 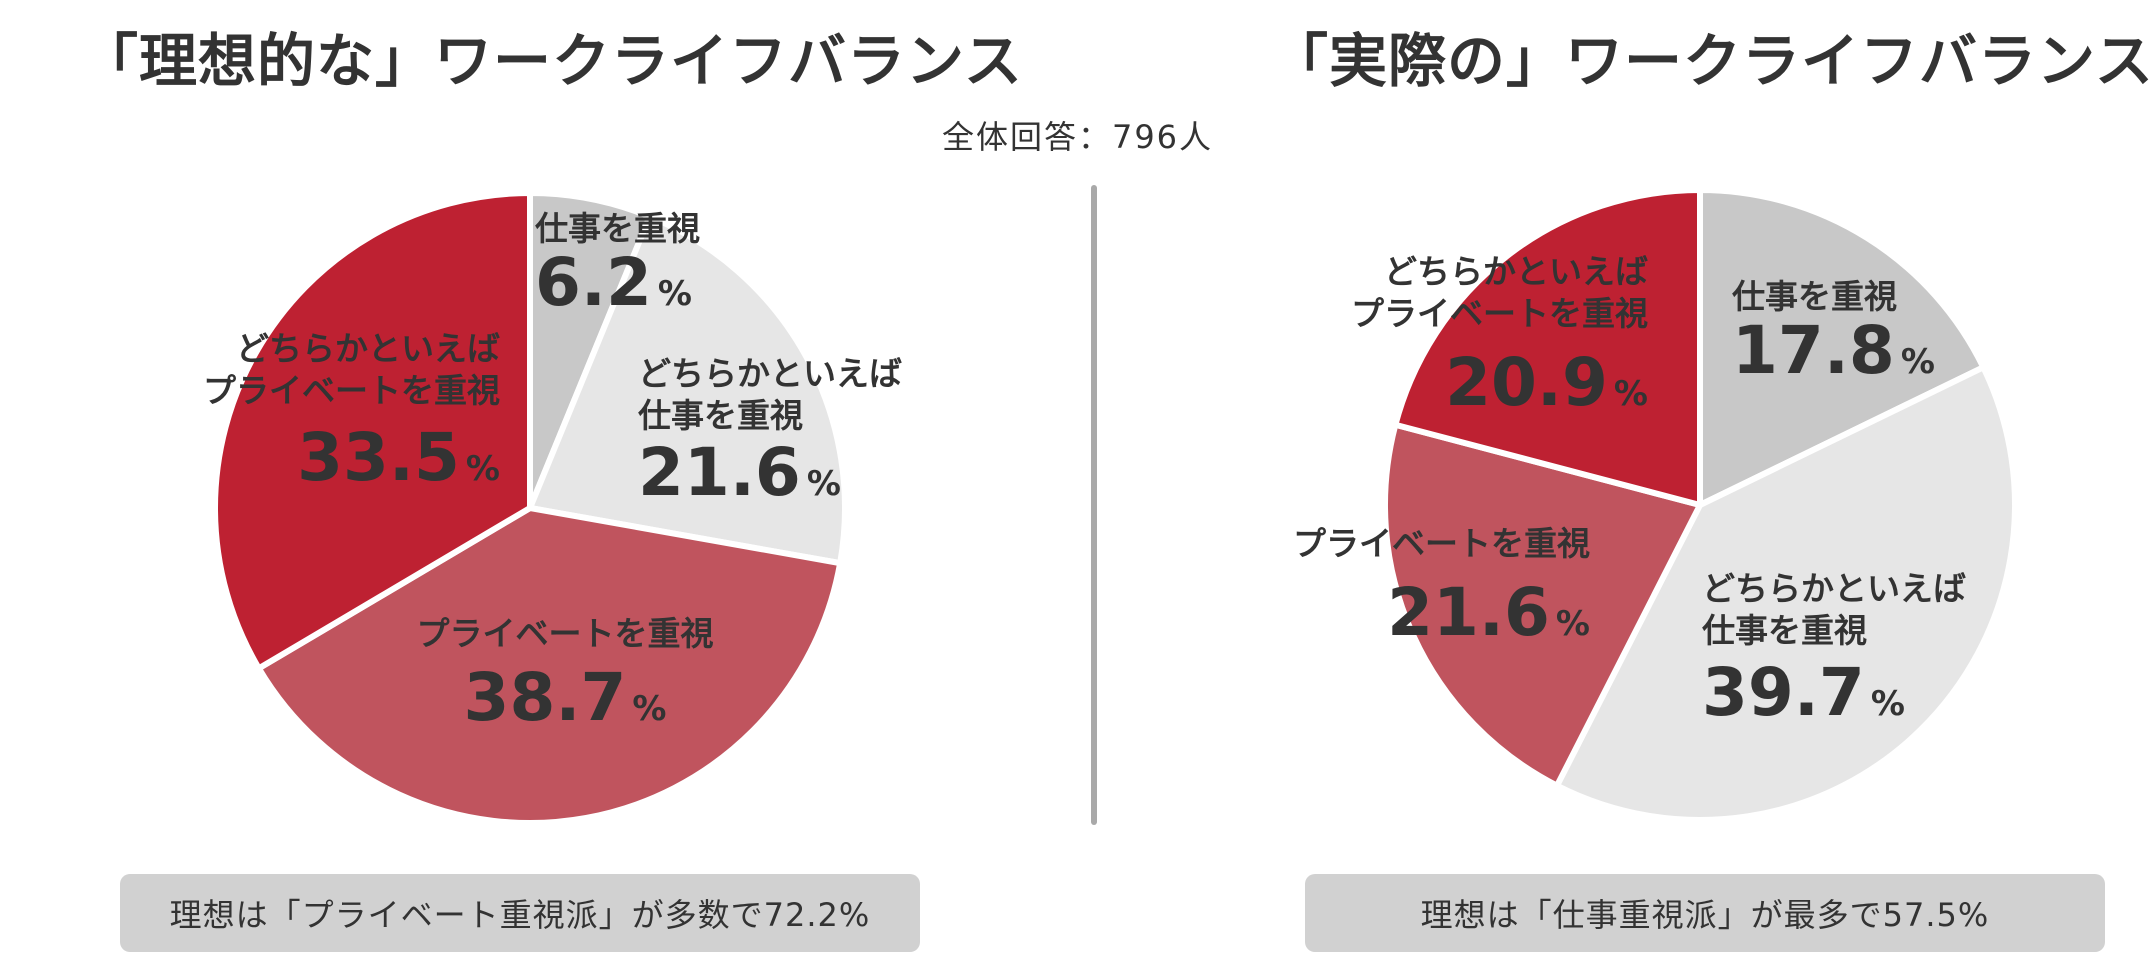 I want to click on slice-value: 17.8%, so click(x=1833, y=350).